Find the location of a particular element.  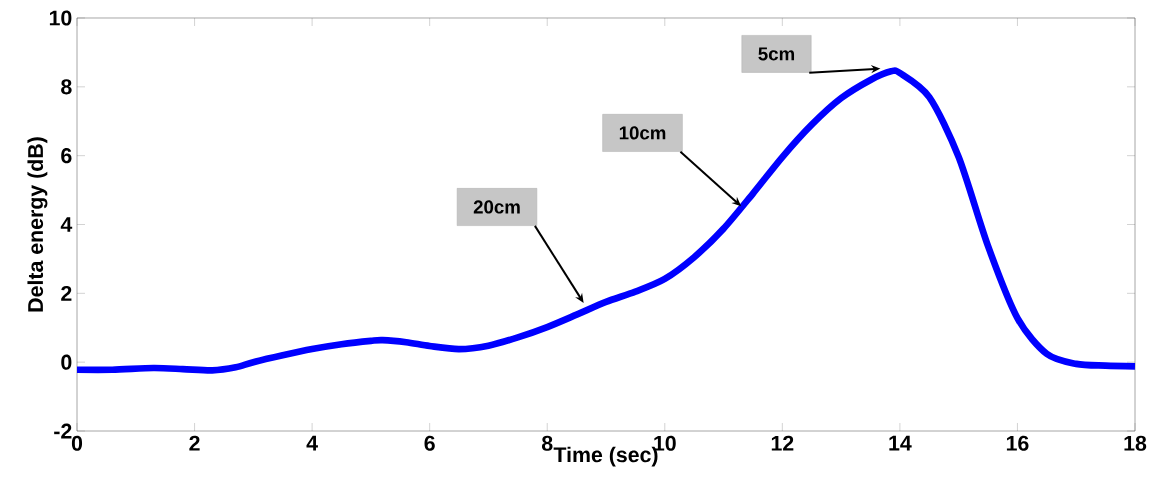

y-tick-label: 2 is located at coordinates (66, 293).